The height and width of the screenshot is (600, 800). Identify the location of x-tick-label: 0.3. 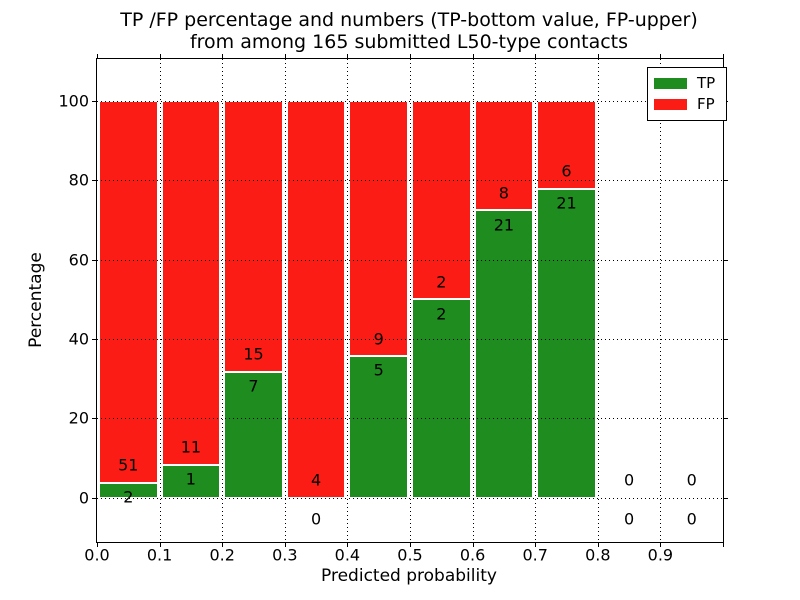
(285, 555).